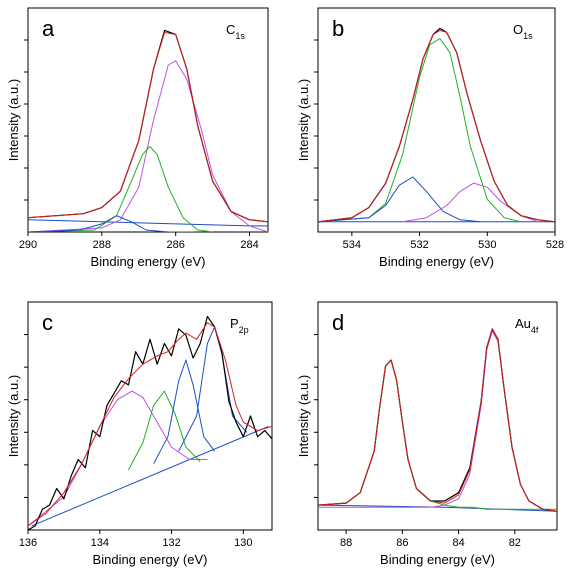 Image resolution: width=567 pixels, height=578 pixels. What do you see at coordinates (100, 543) in the screenshot?
I see `x-tick-label: 134` at bounding box center [100, 543].